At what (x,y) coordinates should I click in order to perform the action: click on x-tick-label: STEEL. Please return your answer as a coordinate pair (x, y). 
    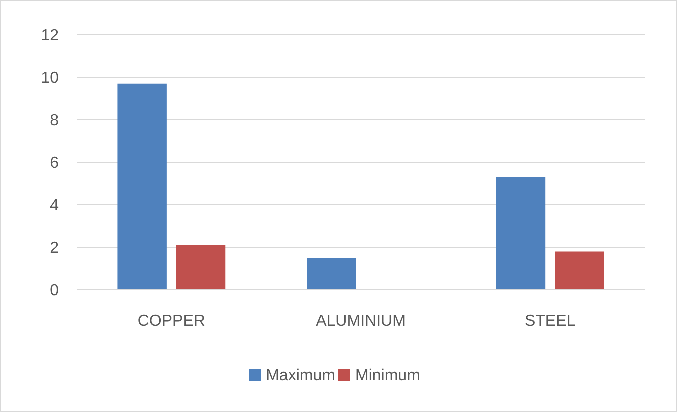
    Looking at the image, I should click on (550, 321).